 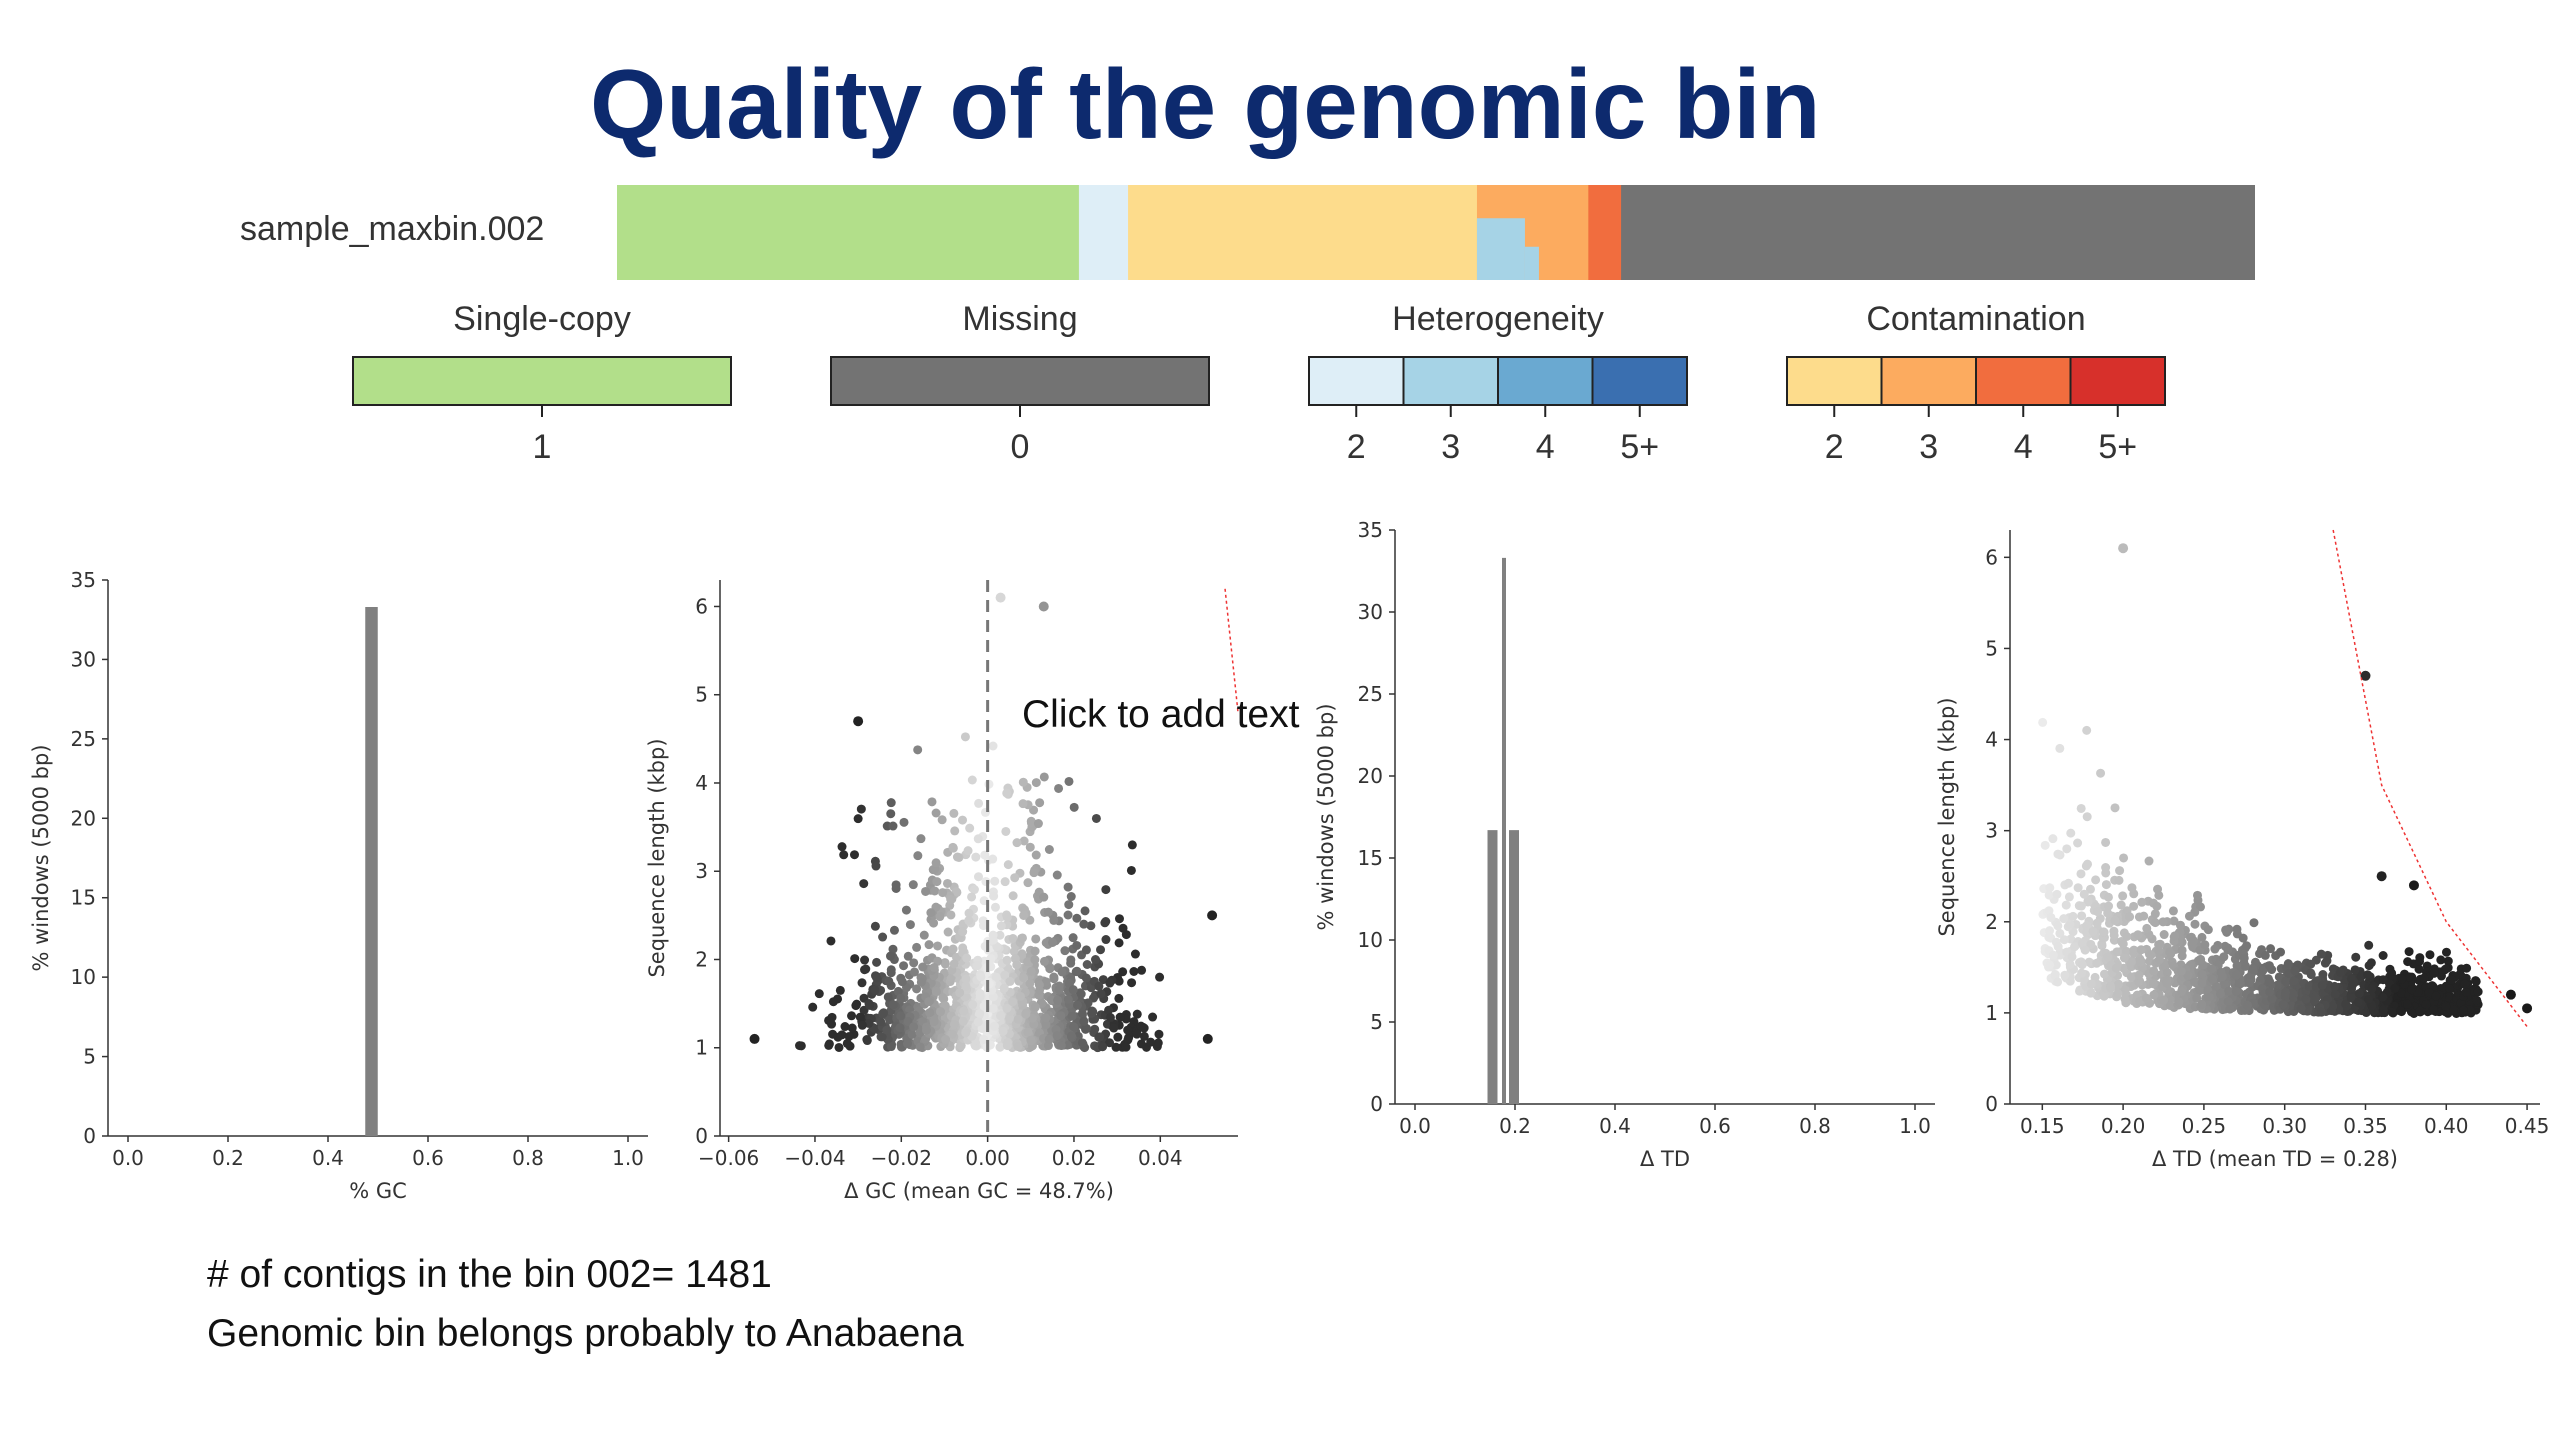 What do you see at coordinates (1376, 1104) in the screenshot?
I see `y-tick-label: 0` at bounding box center [1376, 1104].